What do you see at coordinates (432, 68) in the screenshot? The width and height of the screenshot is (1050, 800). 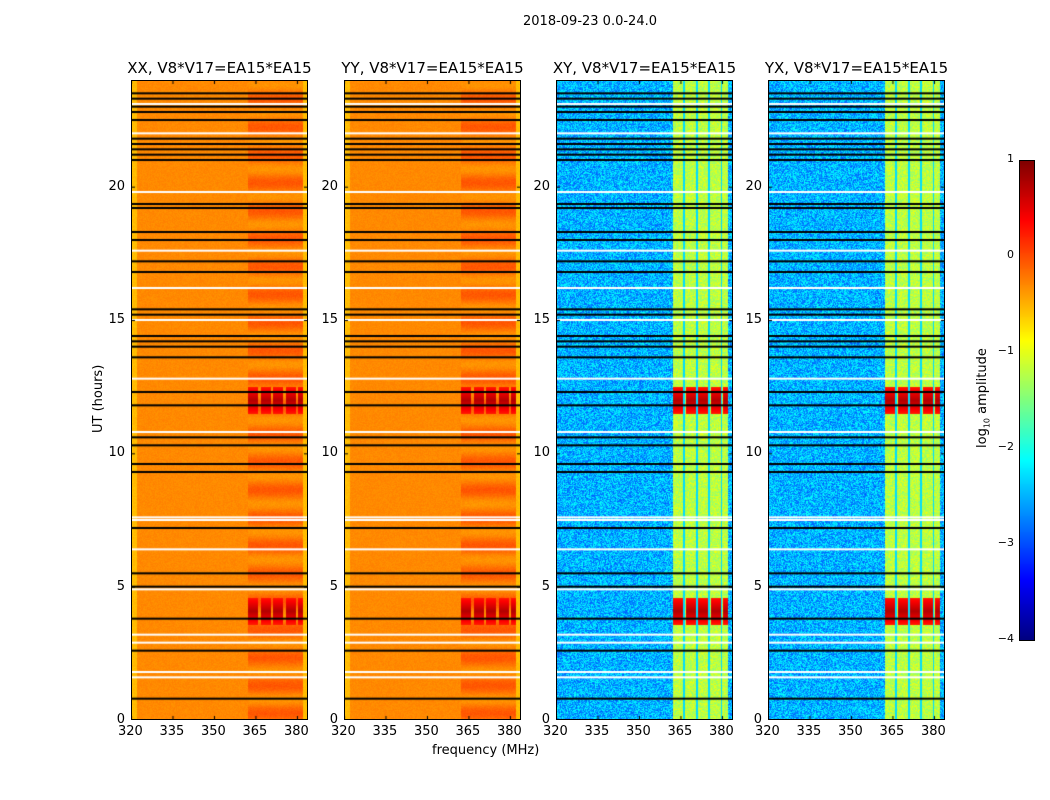 I see `panel-title: YY, V8*V17=EA15*EA15` at bounding box center [432, 68].